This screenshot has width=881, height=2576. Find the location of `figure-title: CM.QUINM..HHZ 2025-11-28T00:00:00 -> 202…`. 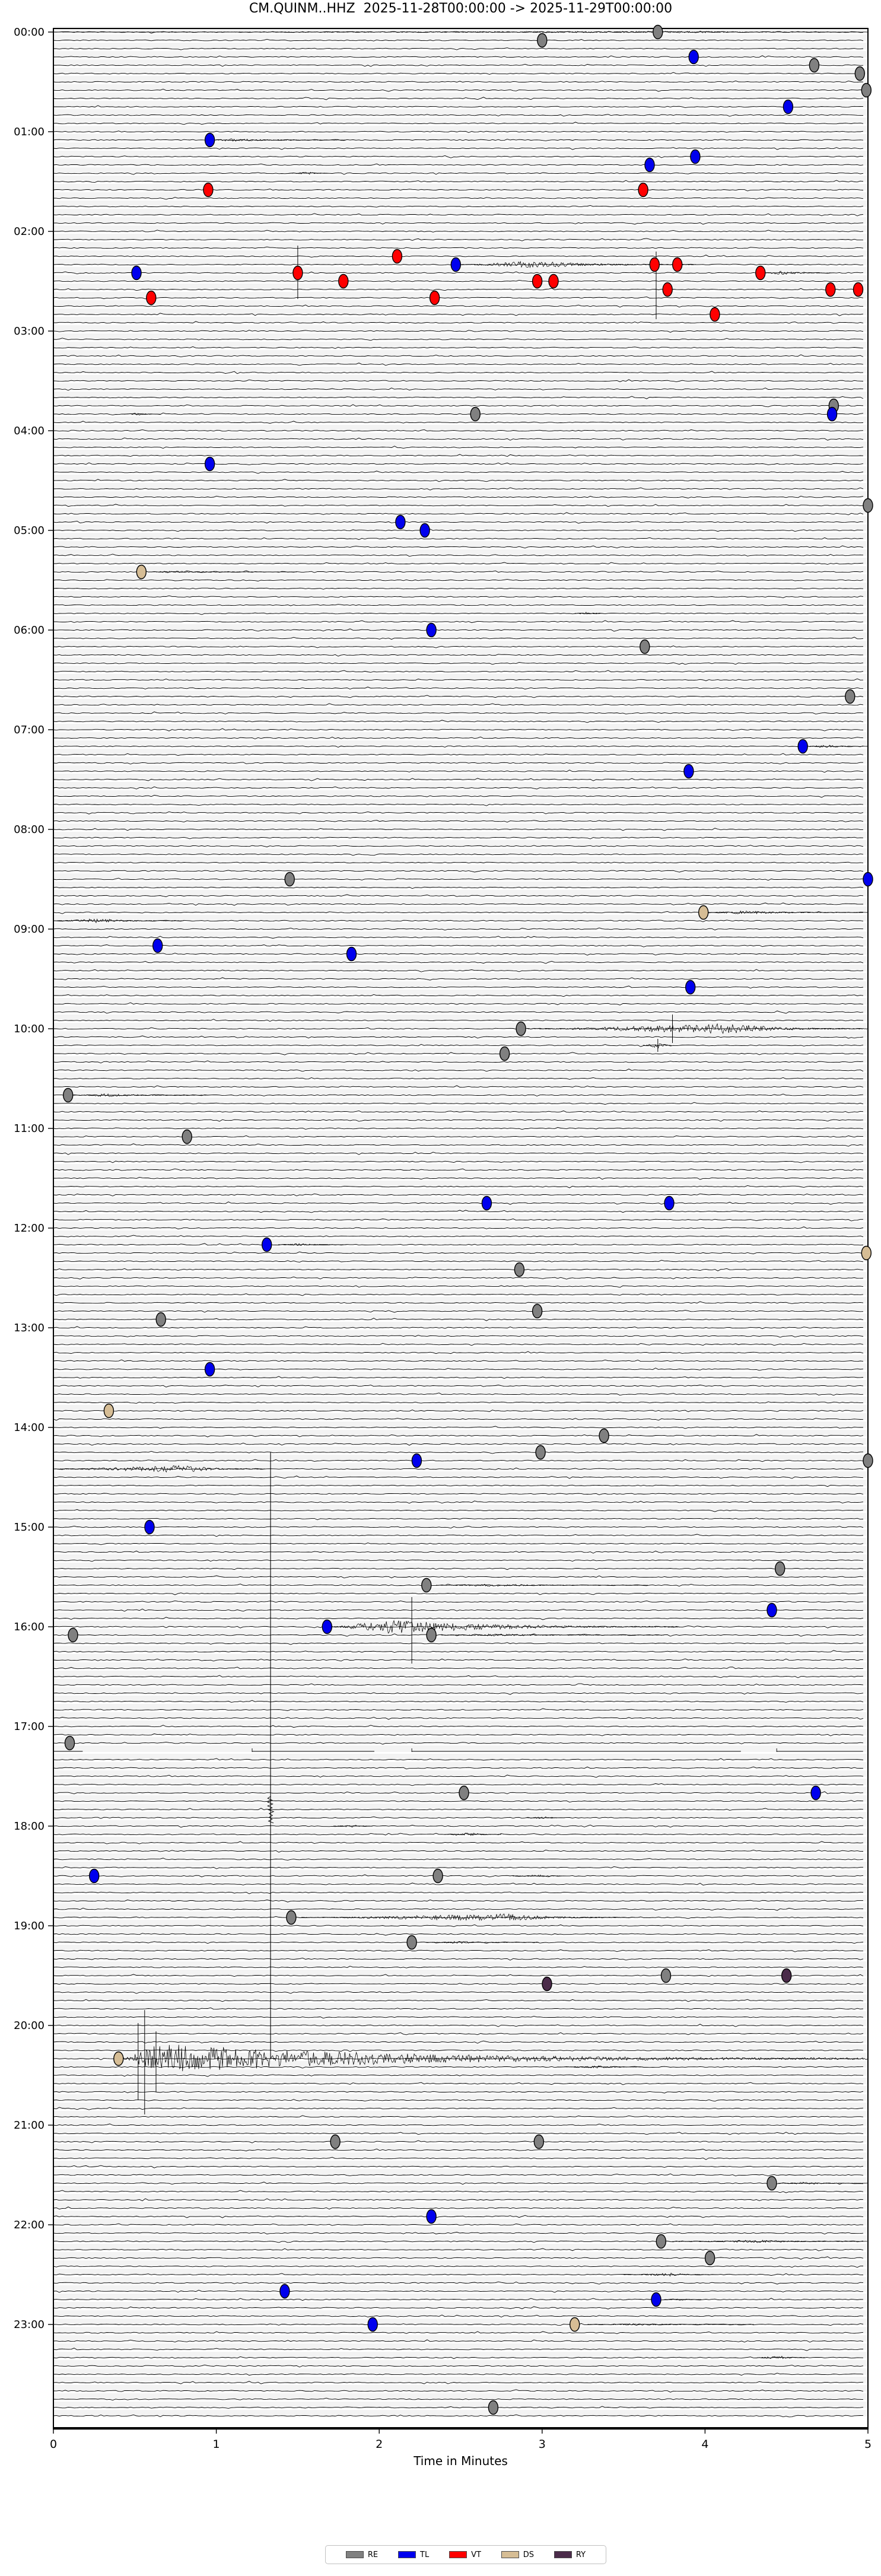

figure-title: CM.QUINM..HHZ 2025-11-28T00:00:00 -> 202… is located at coordinates (461, 8).